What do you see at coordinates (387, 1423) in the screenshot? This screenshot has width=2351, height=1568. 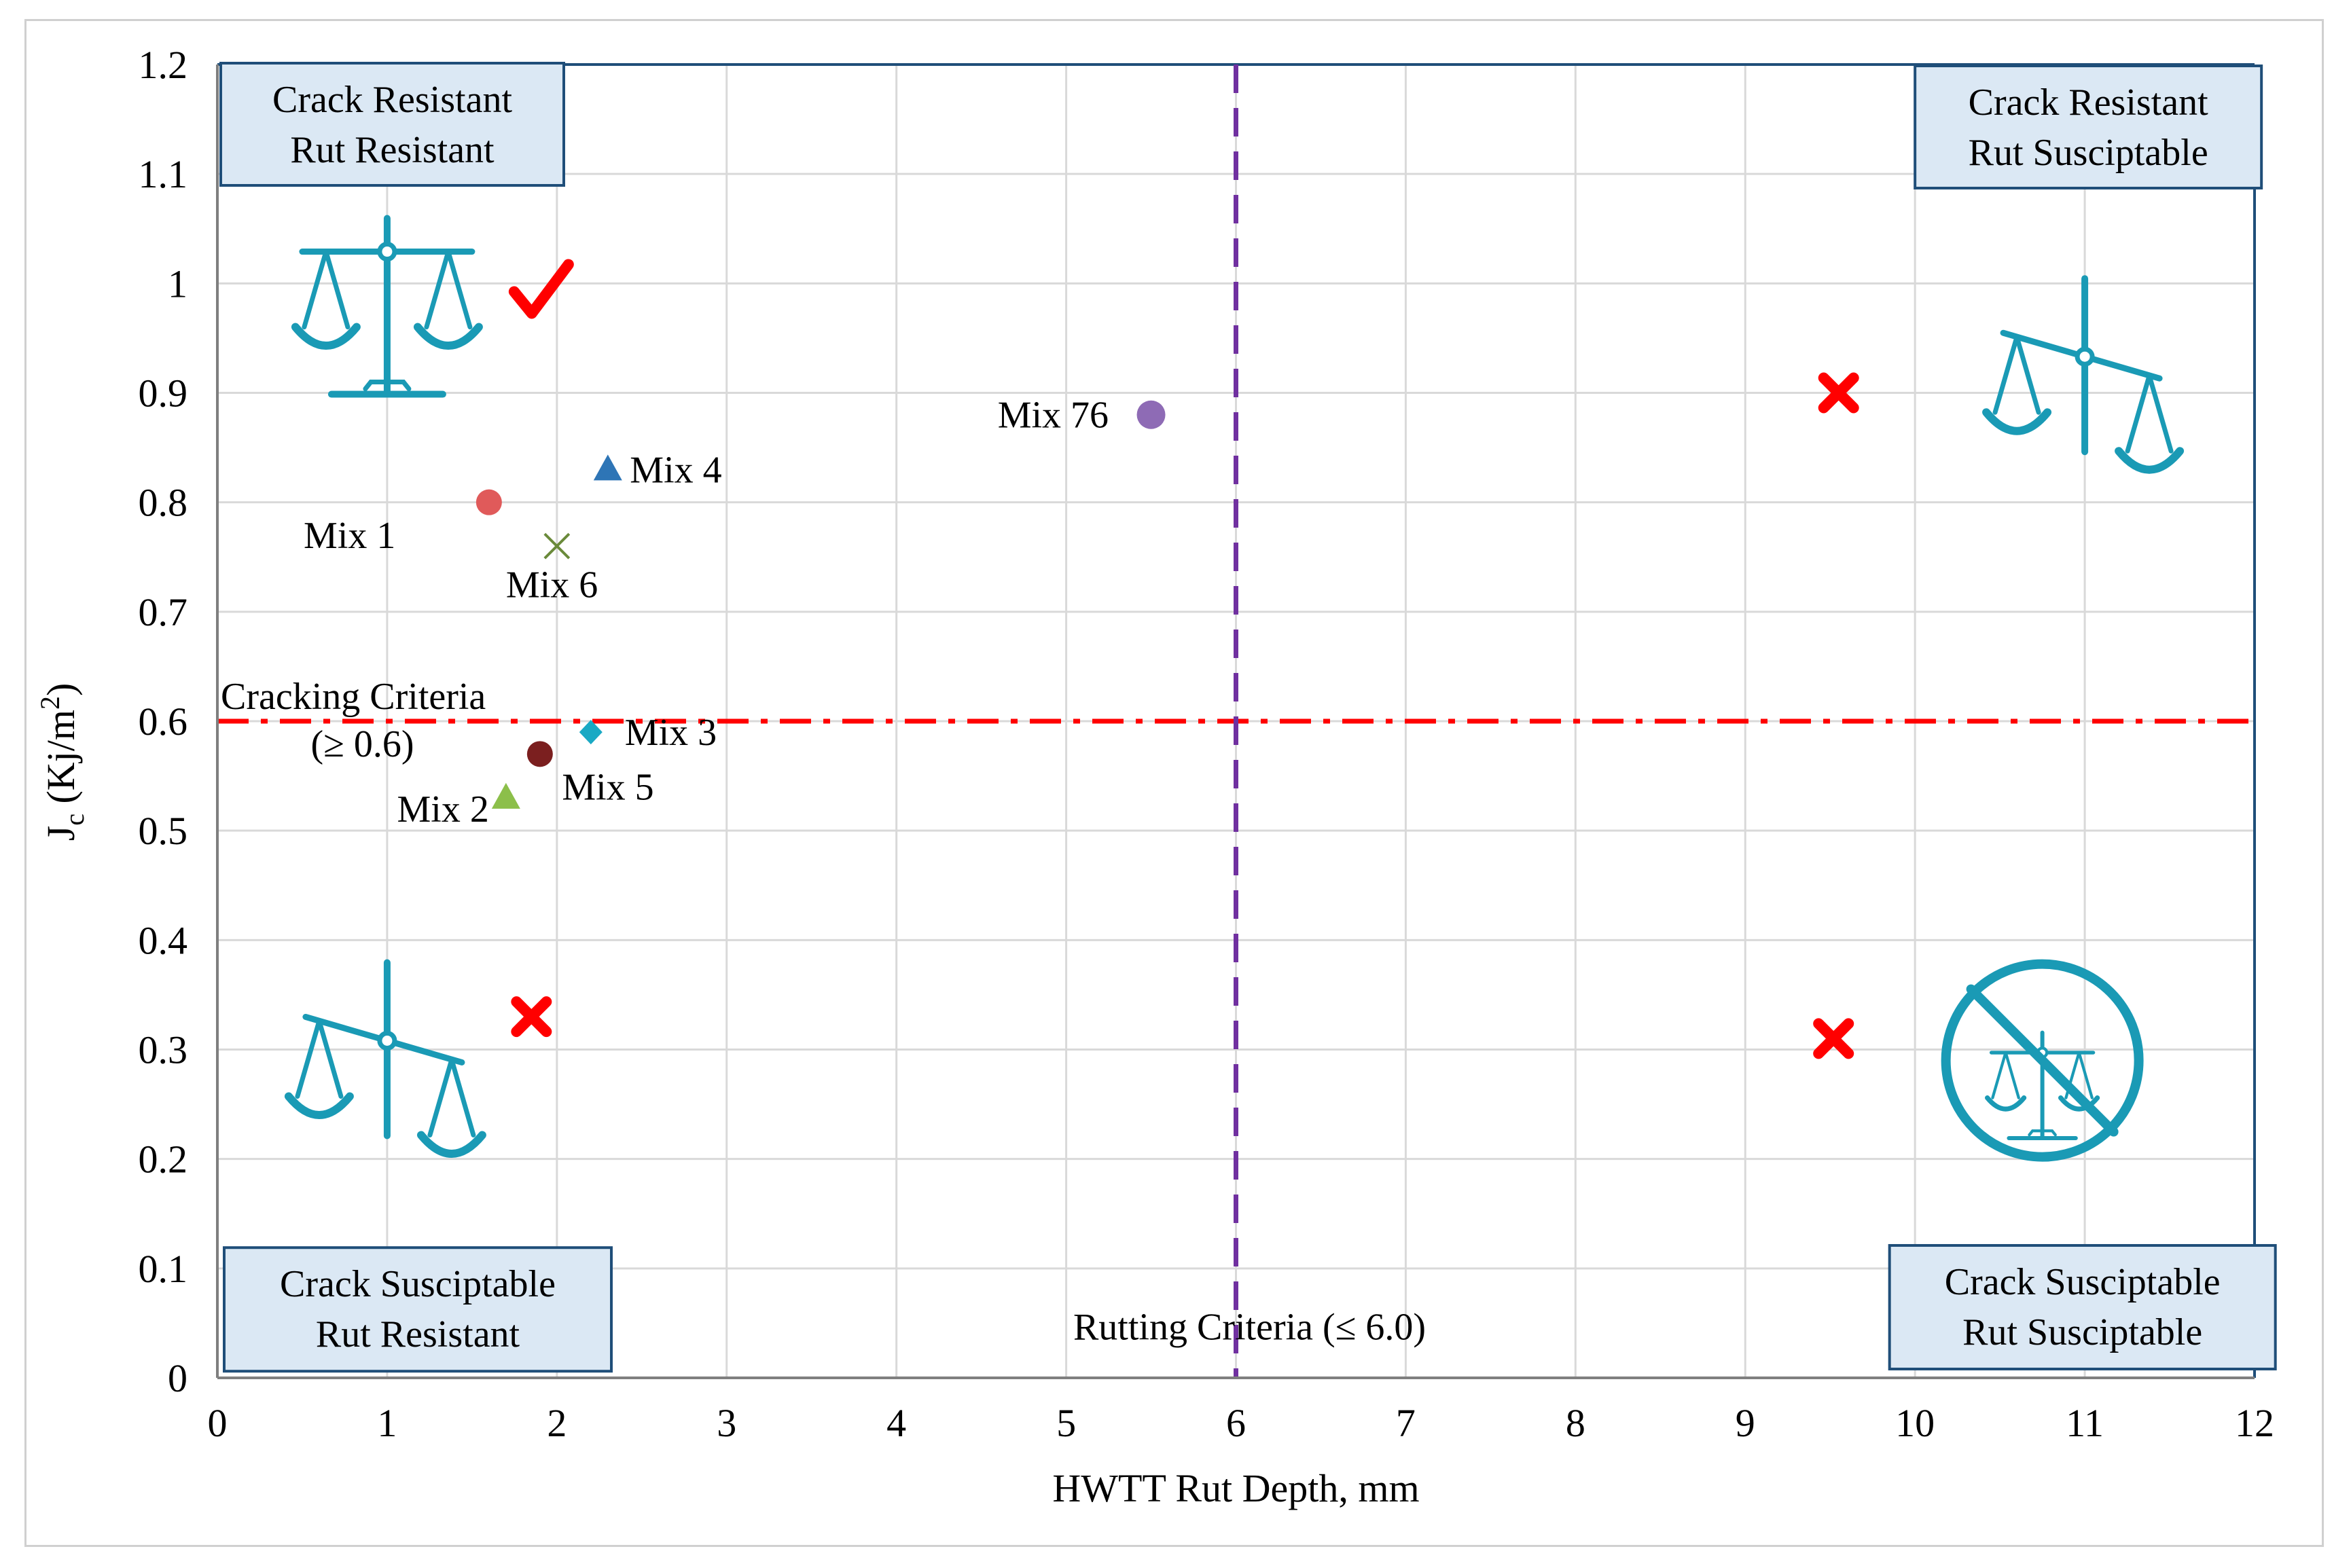 I see `x-tick-label: 1` at bounding box center [387, 1423].